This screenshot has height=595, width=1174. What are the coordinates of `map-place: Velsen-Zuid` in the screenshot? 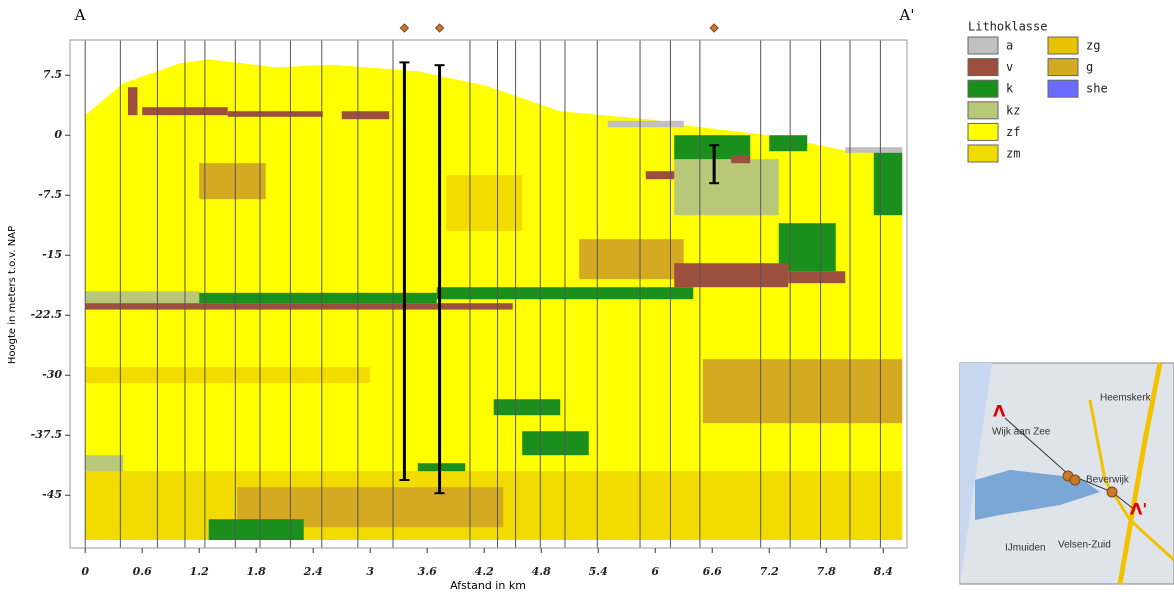 It's located at (1084, 545).